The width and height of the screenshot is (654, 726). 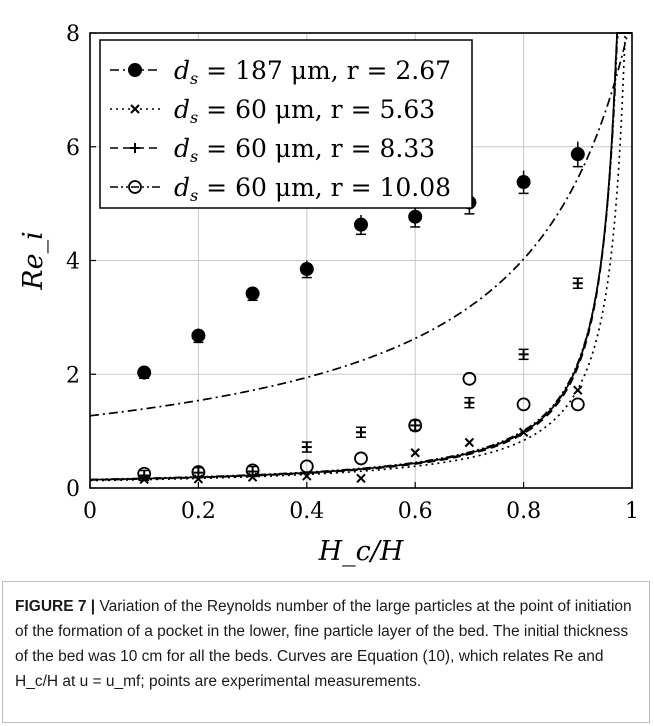 What do you see at coordinates (198, 511) in the screenshot?
I see `x-tick-label: 0.2` at bounding box center [198, 511].